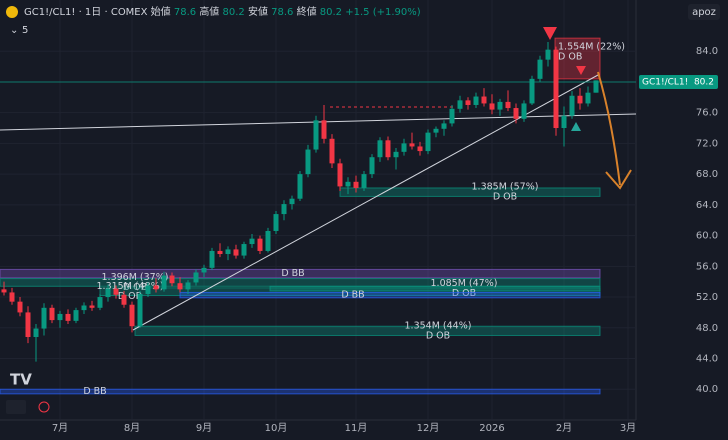 This screenshot has height=440, width=728. I want to click on y-tick-label: 60.0, so click(707, 236).